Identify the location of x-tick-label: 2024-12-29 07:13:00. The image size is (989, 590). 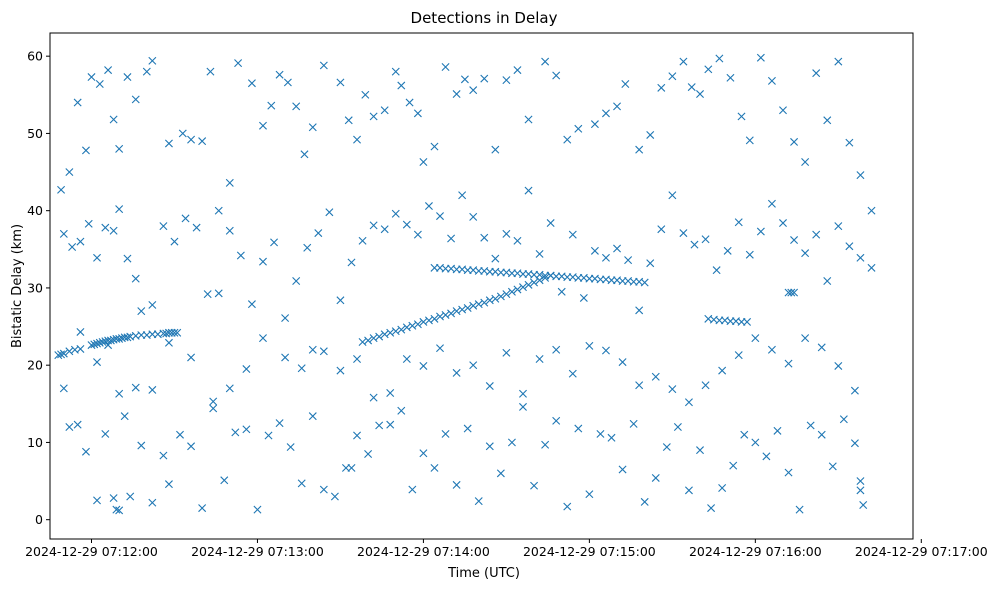
(257, 551).